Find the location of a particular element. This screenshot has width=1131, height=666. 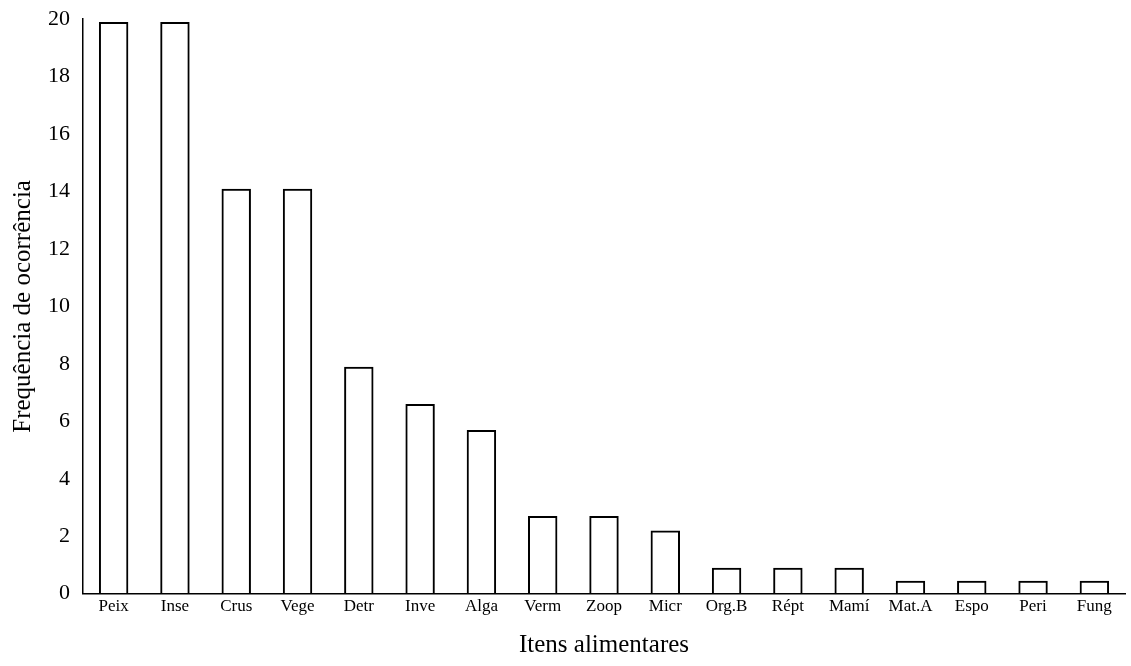

y-tick-label: 4 is located at coordinates (64, 477).